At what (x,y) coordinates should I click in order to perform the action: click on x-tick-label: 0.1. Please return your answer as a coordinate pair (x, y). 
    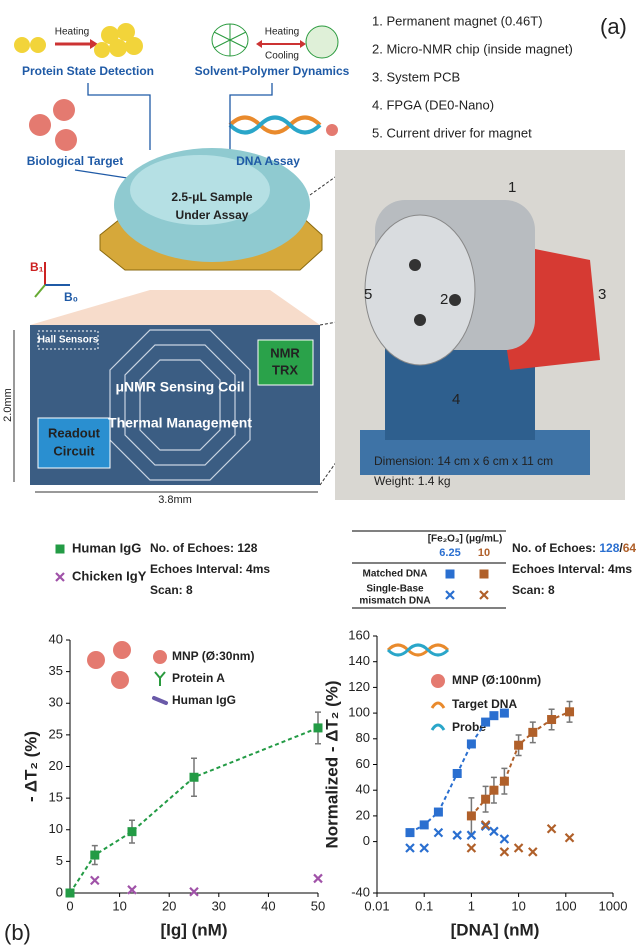
    Looking at the image, I should click on (424, 905).